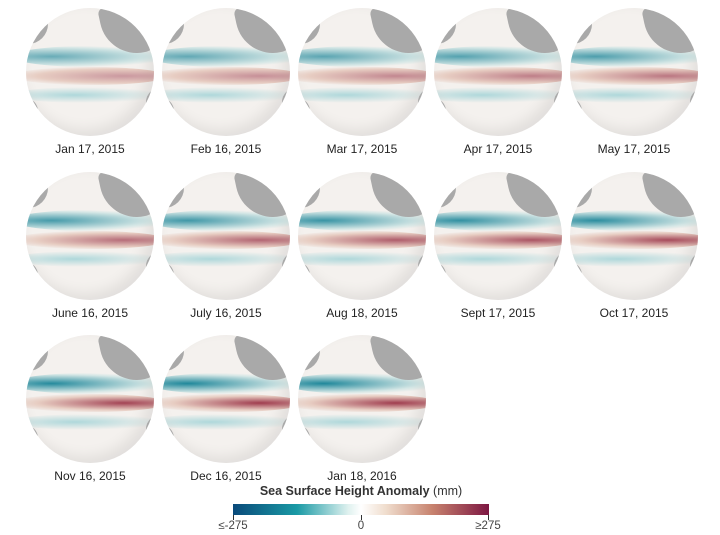 The height and width of the screenshot is (535, 720). What do you see at coordinates (344, 491) in the screenshot?
I see `legend-title-text: Sea Surface Height Anomaly` at bounding box center [344, 491].